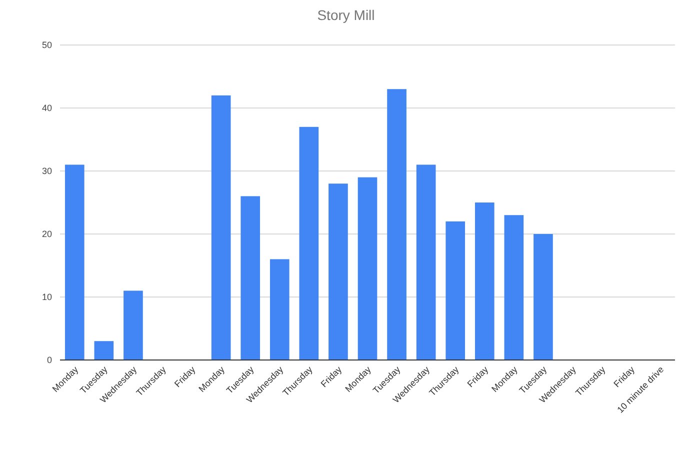 The width and height of the screenshot is (692, 455). What do you see at coordinates (346, 15) in the screenshot?
I see `chart-title: Story Mill` at bounding box center [346, 15].